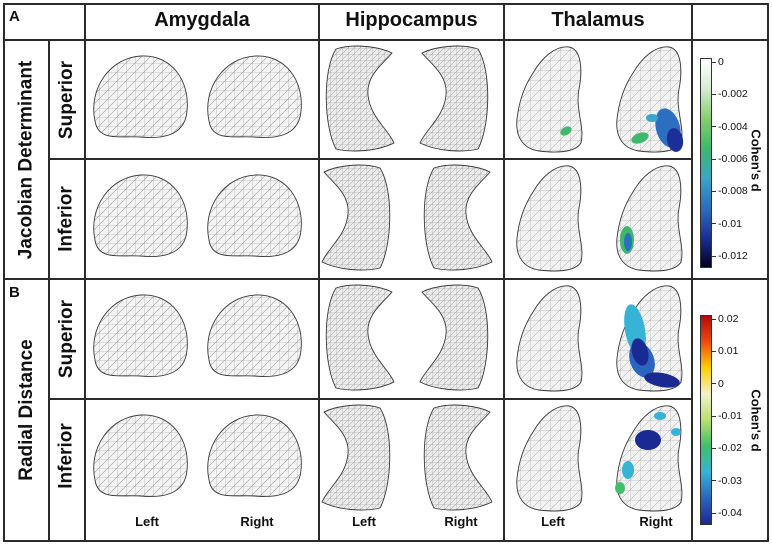 This screenshot has width=772, height=544. Describe the element at coordinates (730, 513) in the screenshot. I see `colorbar-tick-label: -0.04` at that location.